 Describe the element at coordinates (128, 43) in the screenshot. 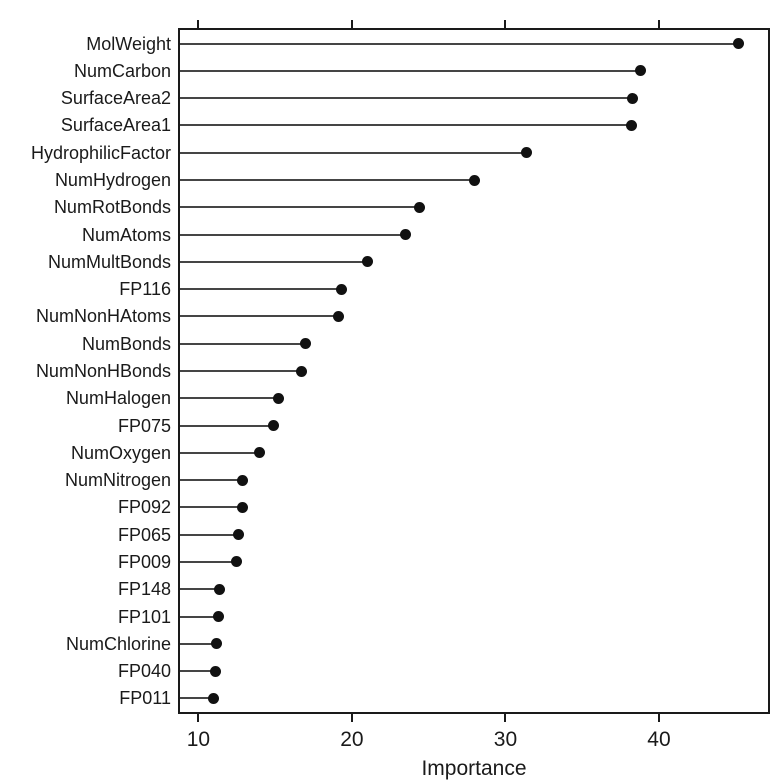

I see `y-axis-label: MolWeight` at that location.